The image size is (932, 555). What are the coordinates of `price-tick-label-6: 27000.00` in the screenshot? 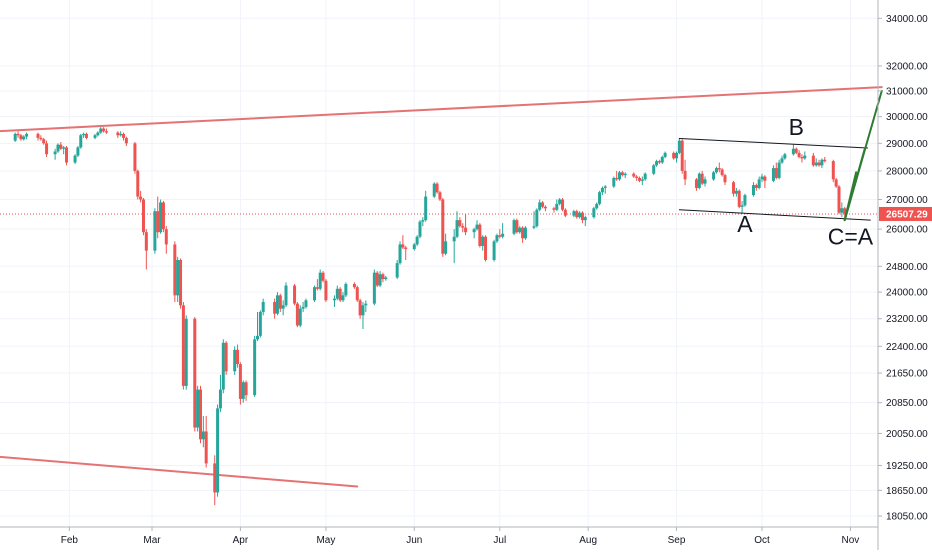 It's located at (907, 200).